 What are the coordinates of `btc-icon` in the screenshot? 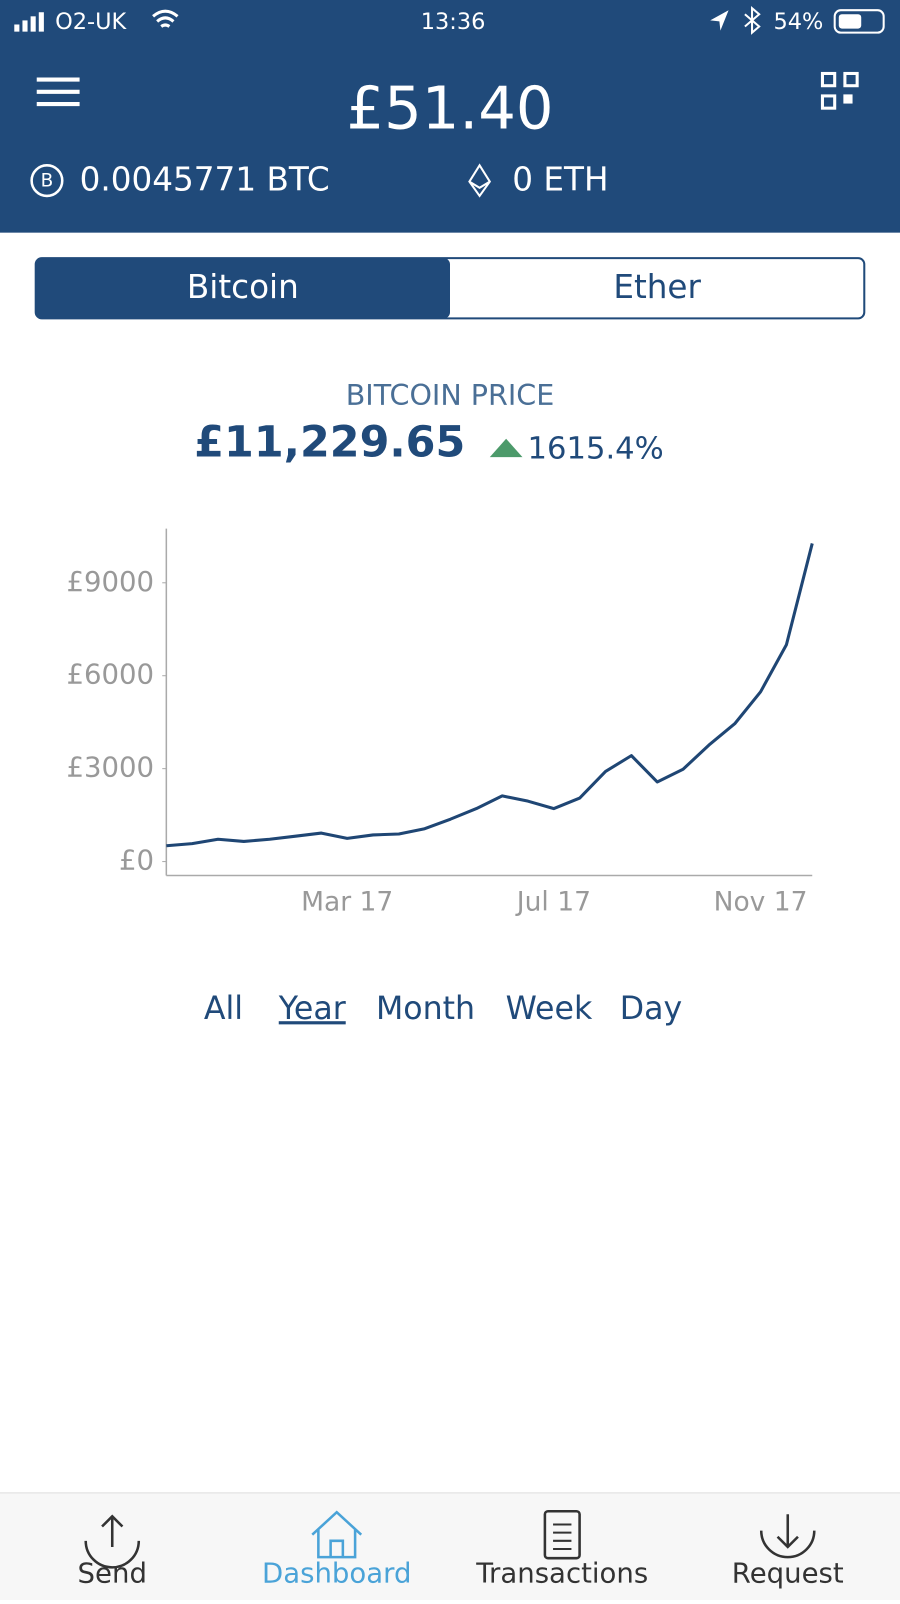 It's located at (47, 181).